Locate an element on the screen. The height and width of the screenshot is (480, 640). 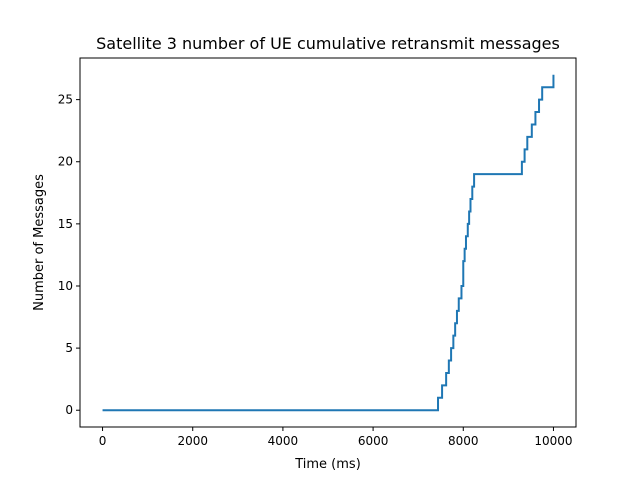
y-tick-label: 20 is located at coordinates (65, 162).